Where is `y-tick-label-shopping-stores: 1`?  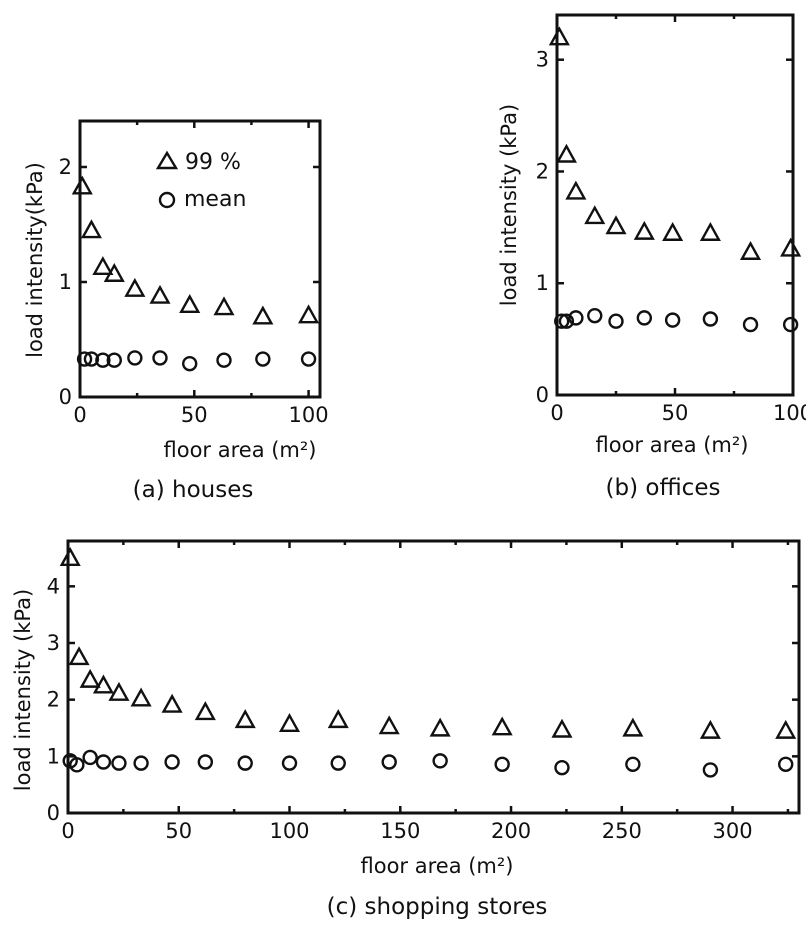 y-tick-label-shopping-stores: 1 is located at coordinates (53, 756).